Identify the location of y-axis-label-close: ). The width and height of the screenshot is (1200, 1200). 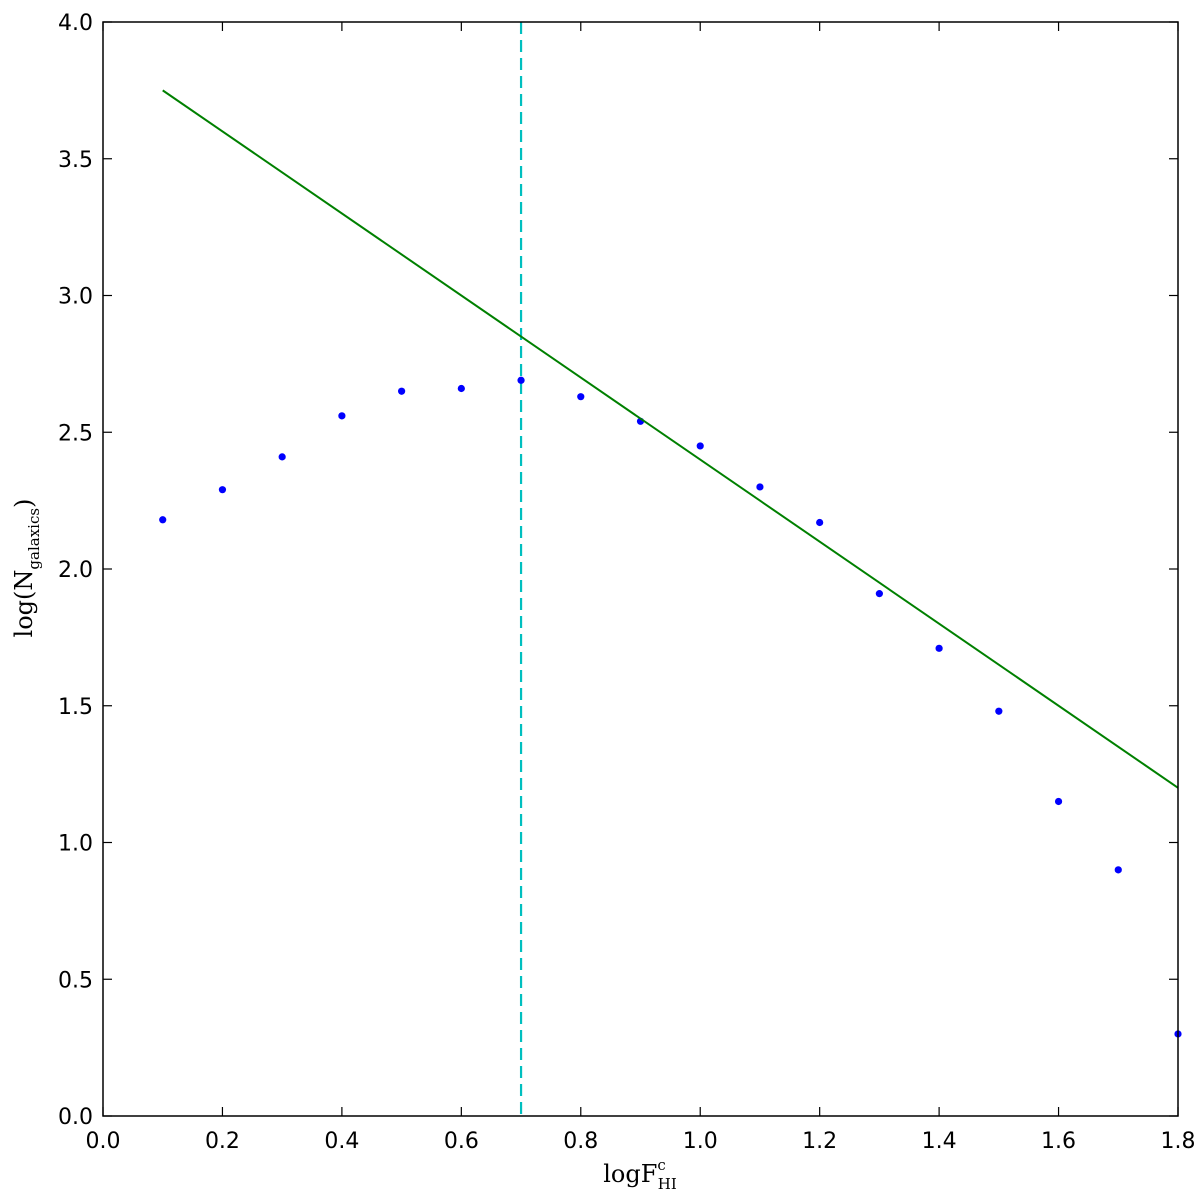
(24, 503).